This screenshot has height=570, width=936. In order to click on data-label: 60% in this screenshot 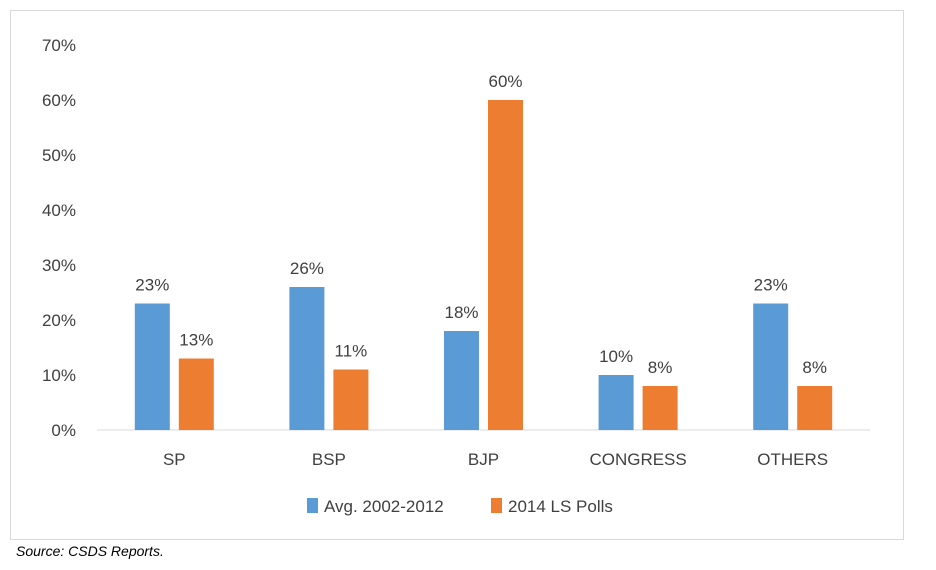, I will do `click(505, 81)`.